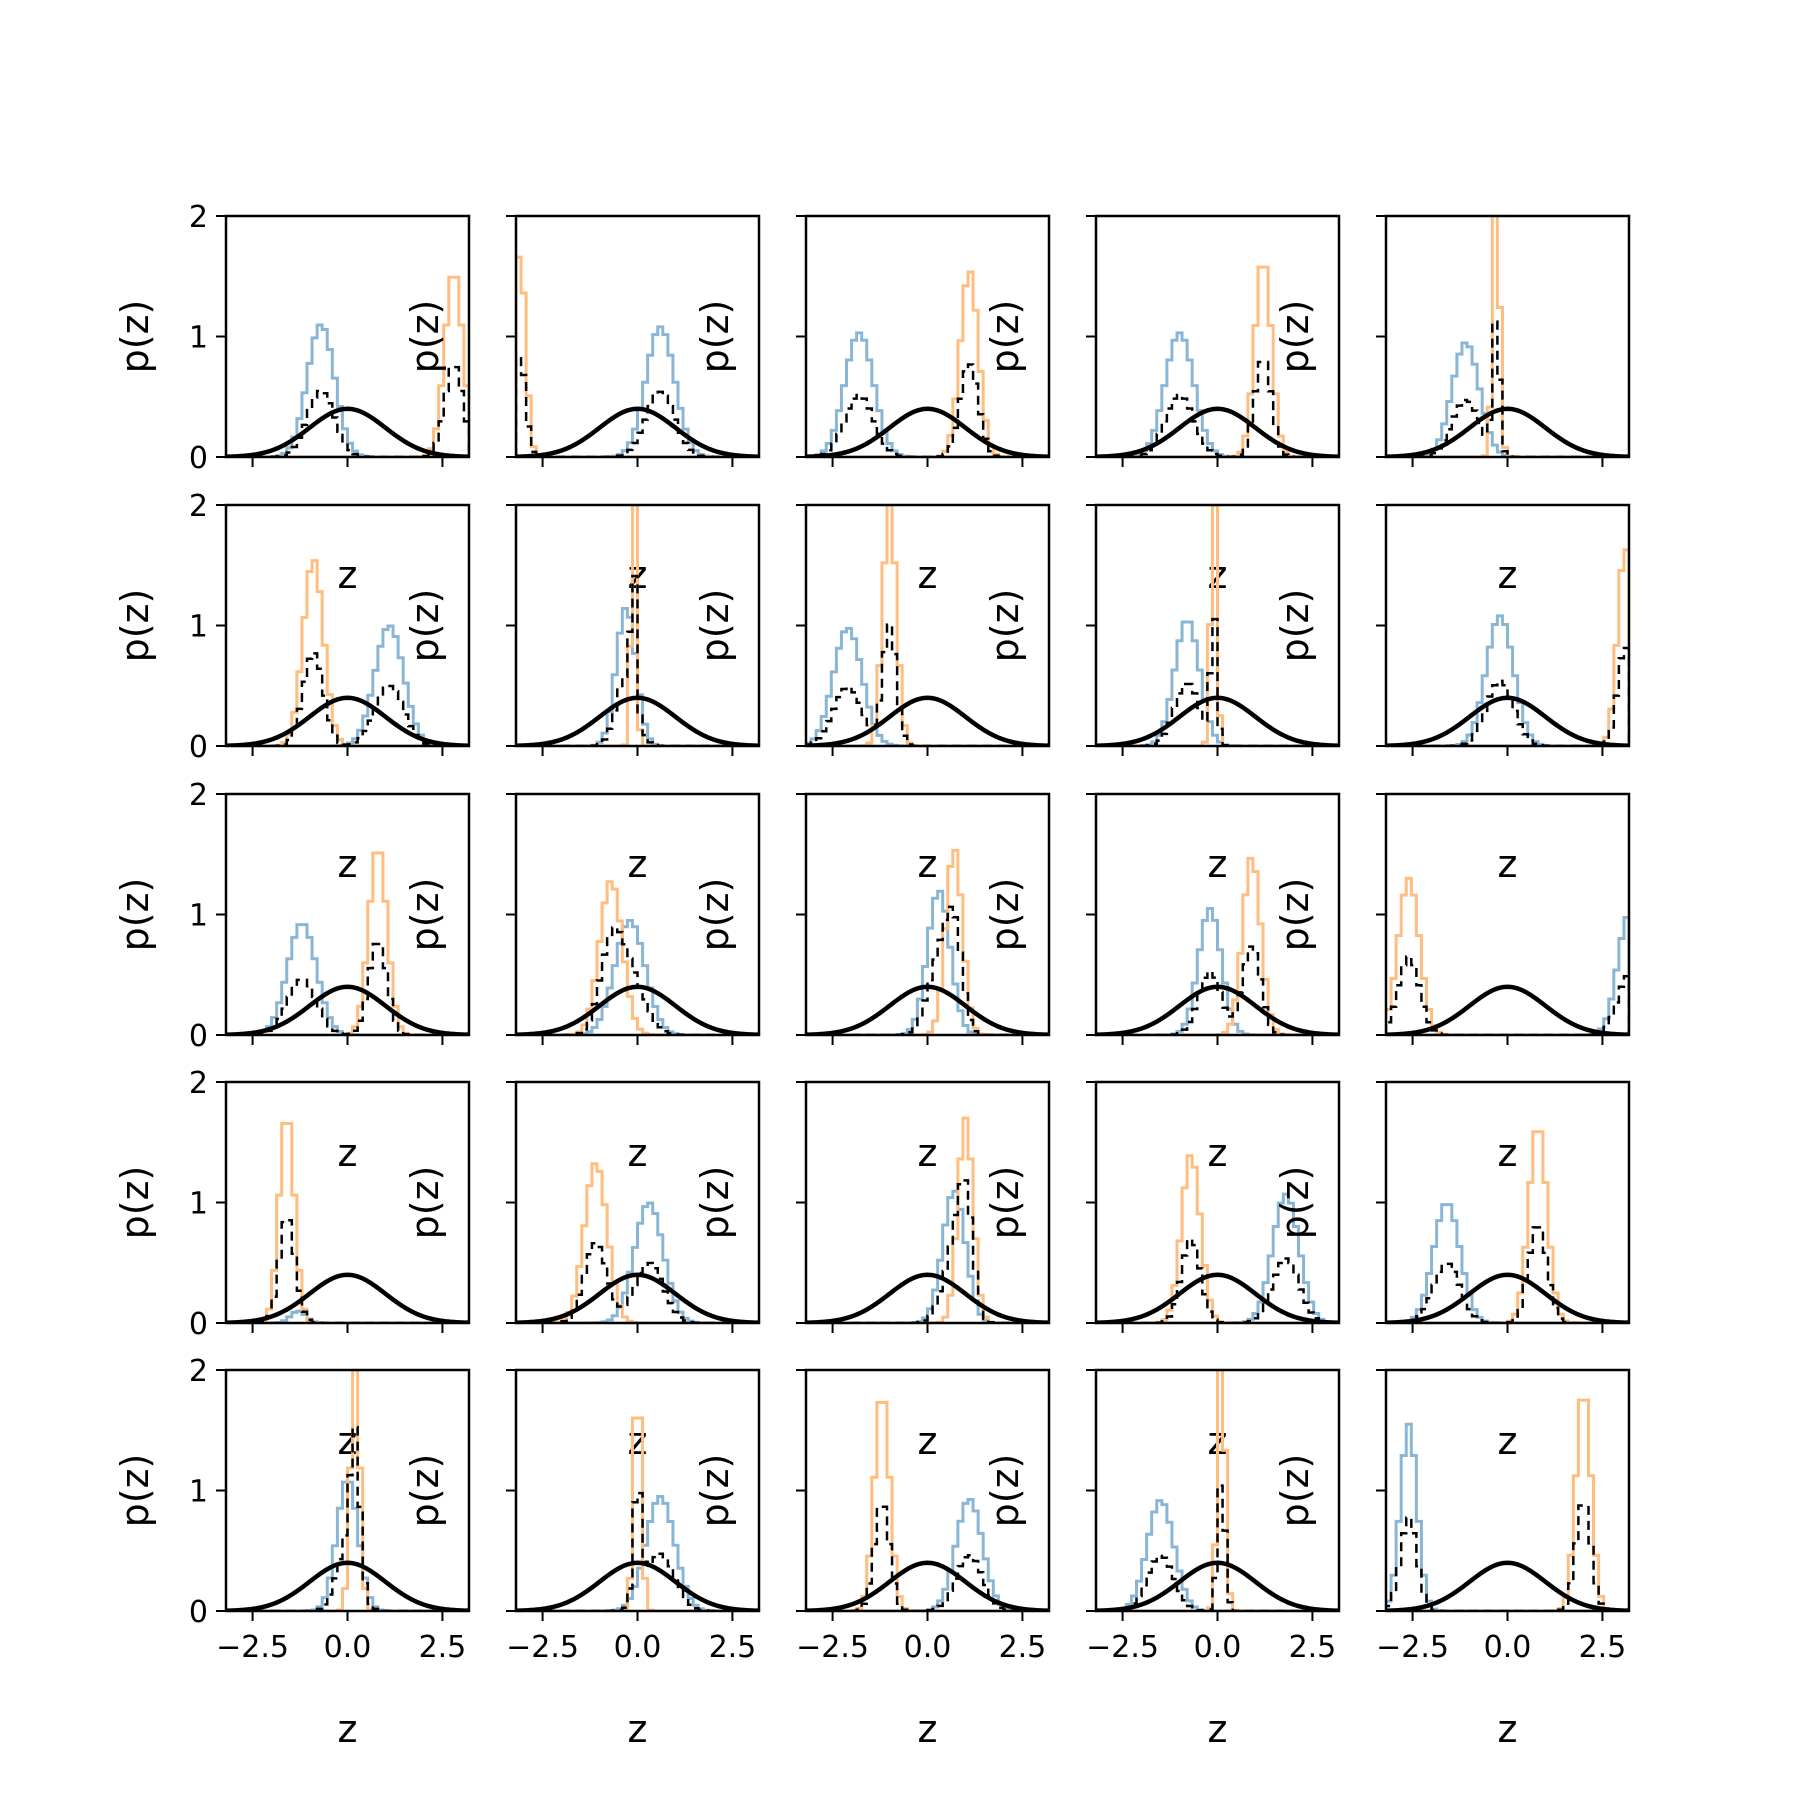  I want to click on subplot-r1-c3: z p(z), so click(872, 405).